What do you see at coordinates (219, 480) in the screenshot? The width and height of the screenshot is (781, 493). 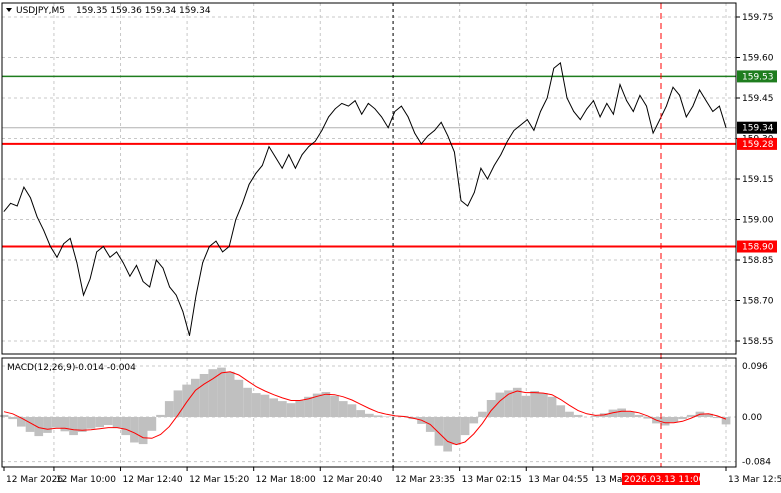 I see `x-tick-label: 12 Mar 15:20` at bounding box center [219, 480].